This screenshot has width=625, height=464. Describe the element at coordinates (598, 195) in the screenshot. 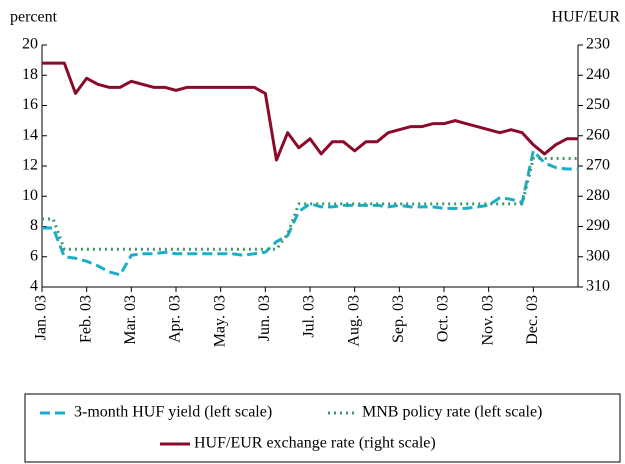

I see `y2-tick-label: 280` at that location.